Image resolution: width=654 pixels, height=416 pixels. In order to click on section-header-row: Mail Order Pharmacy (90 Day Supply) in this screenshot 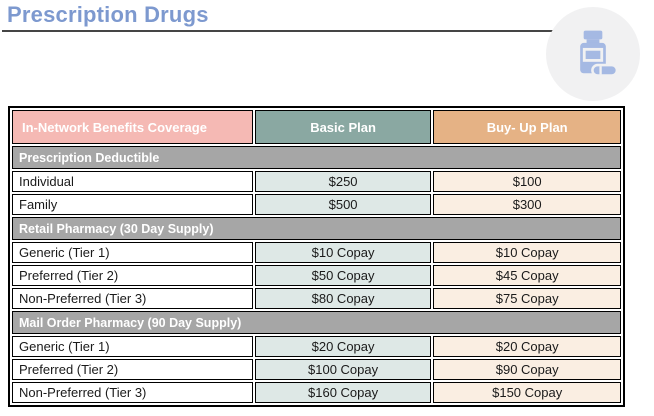, I will do `click(316, 322)`.